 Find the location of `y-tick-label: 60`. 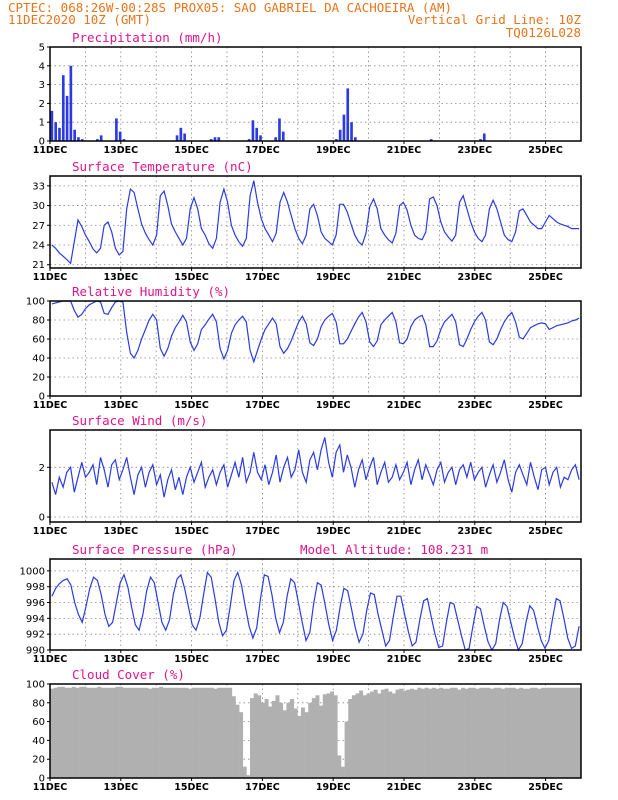

y-tick-label: 60 is located at coordinates (38, 340).